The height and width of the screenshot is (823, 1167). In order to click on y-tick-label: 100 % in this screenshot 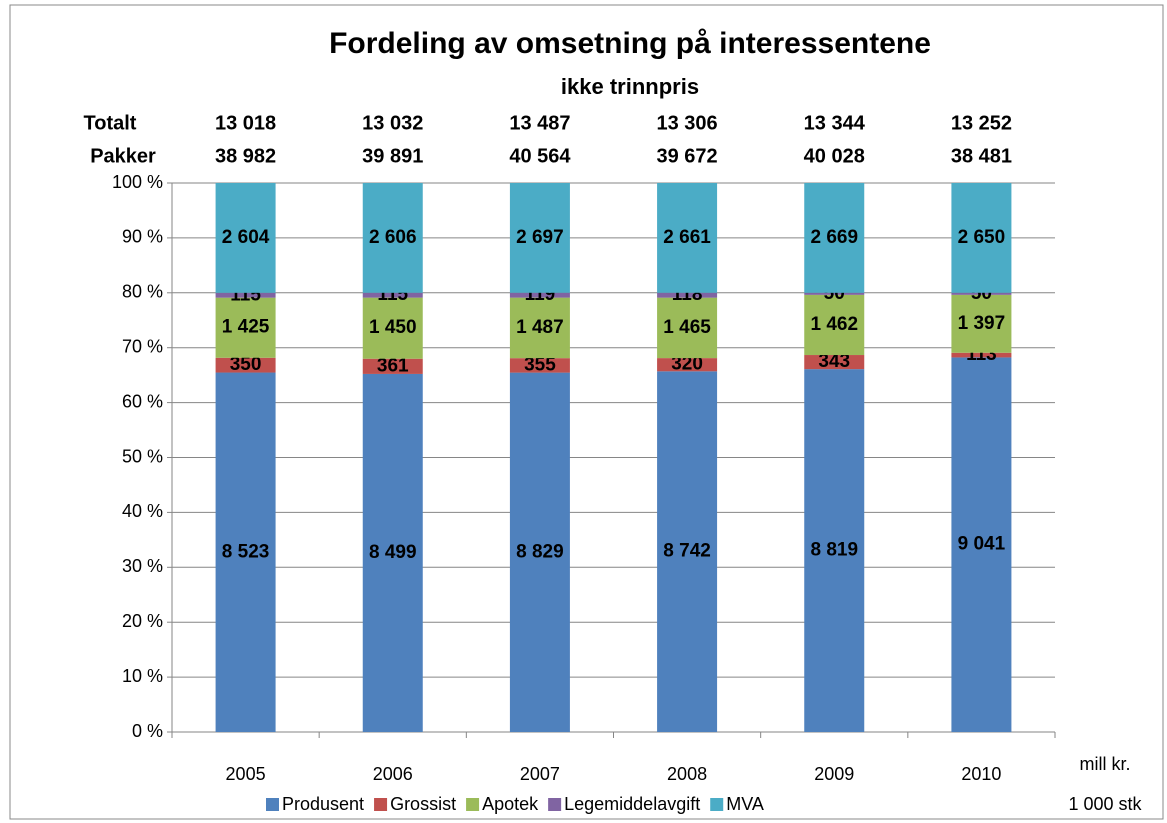, I will do `click(137, 182)`.